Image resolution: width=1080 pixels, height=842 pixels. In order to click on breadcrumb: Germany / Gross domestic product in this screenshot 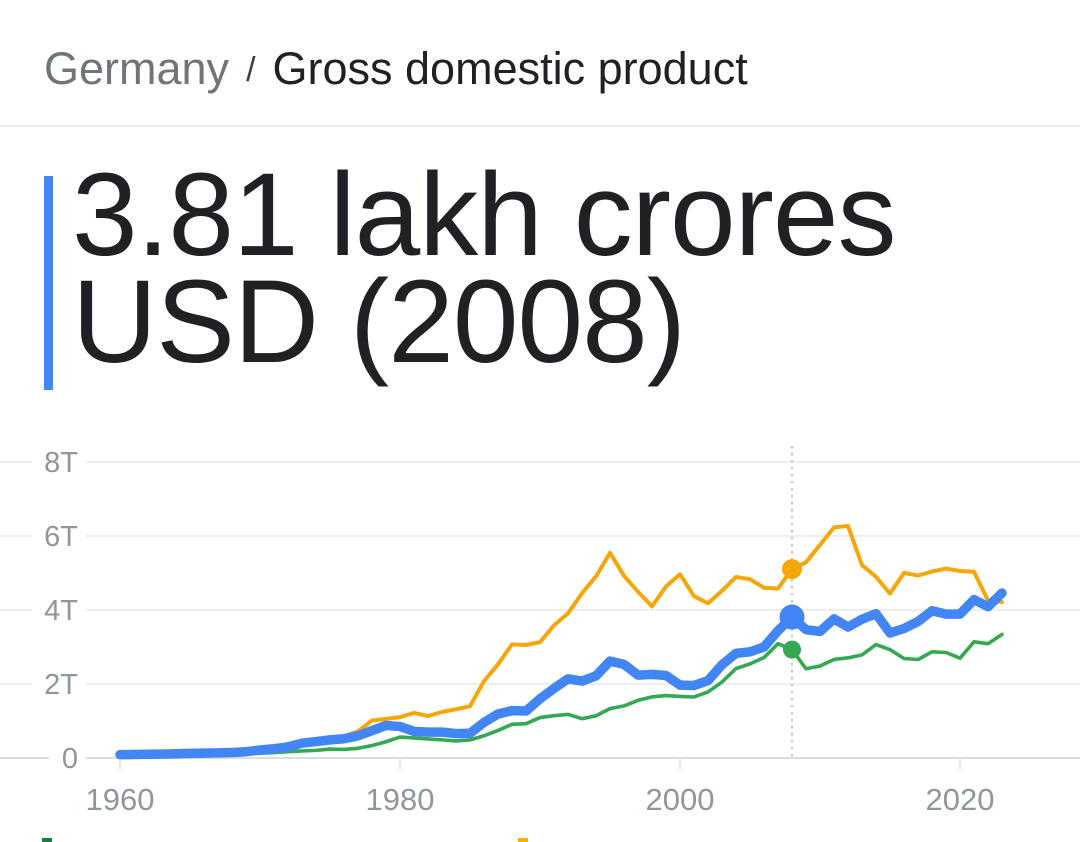, I will do `click(396, 71)`.